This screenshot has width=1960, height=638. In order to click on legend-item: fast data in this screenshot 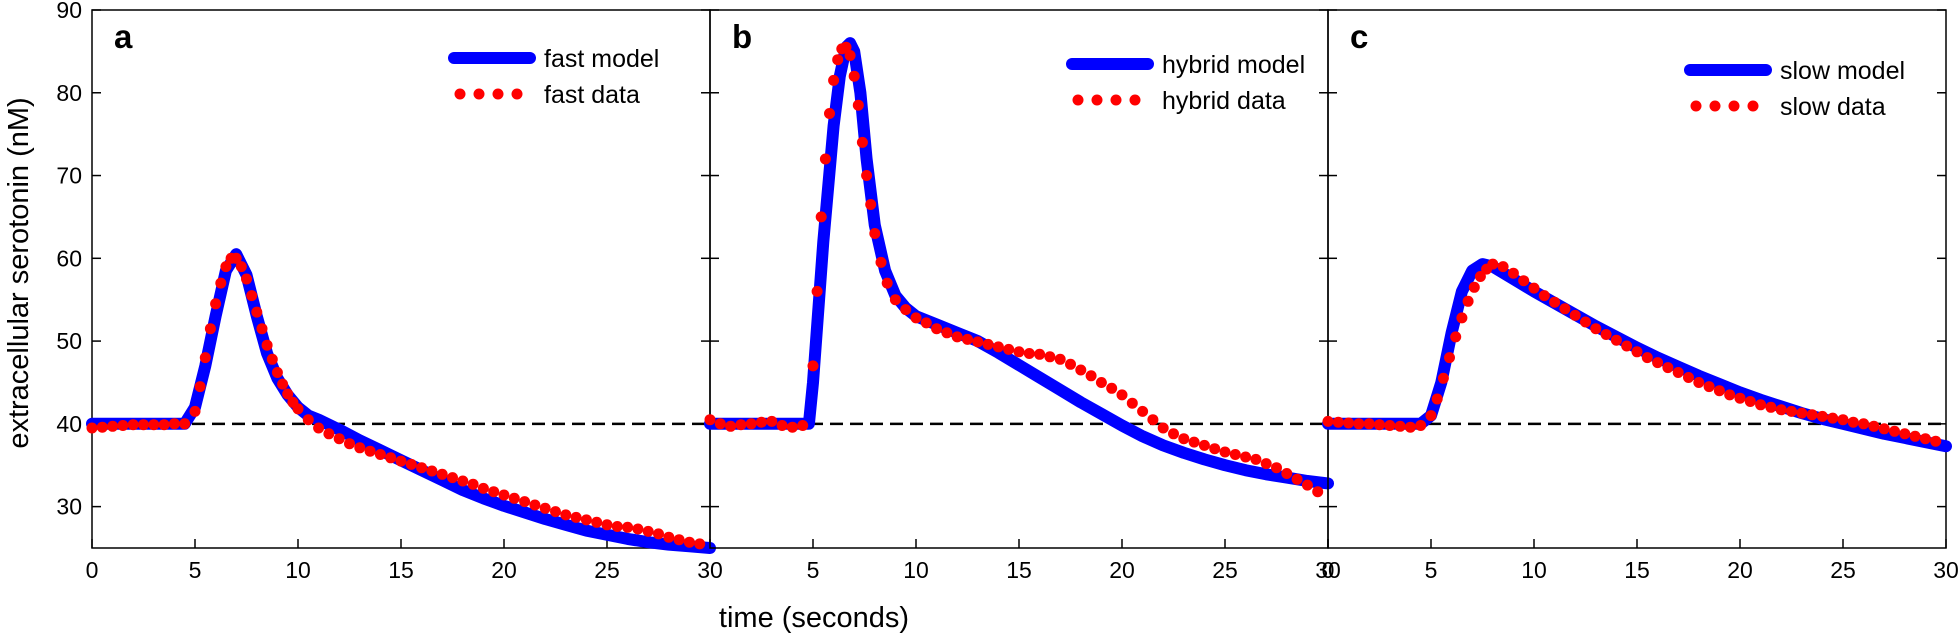, I will do `click(547, 95)`.